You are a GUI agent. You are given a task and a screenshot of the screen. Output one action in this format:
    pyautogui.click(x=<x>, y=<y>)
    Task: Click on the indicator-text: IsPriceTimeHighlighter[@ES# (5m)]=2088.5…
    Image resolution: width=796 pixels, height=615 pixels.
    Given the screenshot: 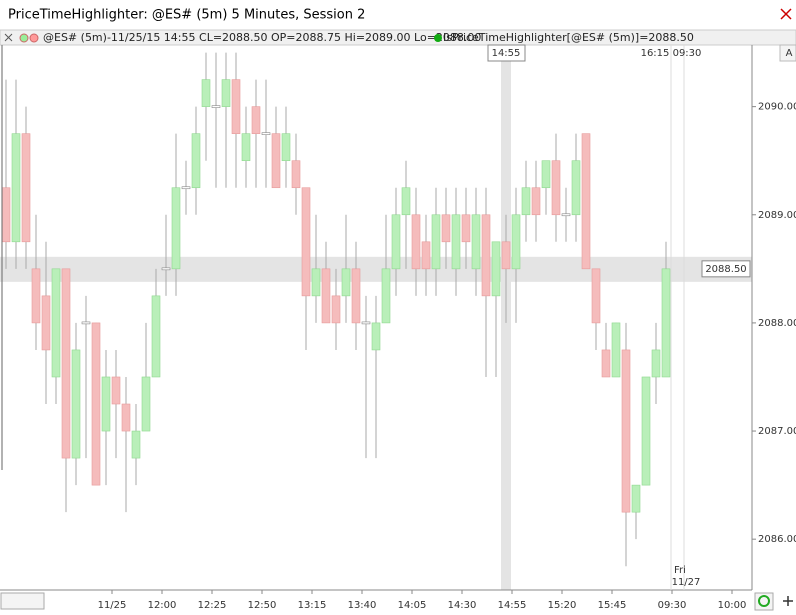 What is the action you would take?
    pyautogui.click(x=568, y=37)
    